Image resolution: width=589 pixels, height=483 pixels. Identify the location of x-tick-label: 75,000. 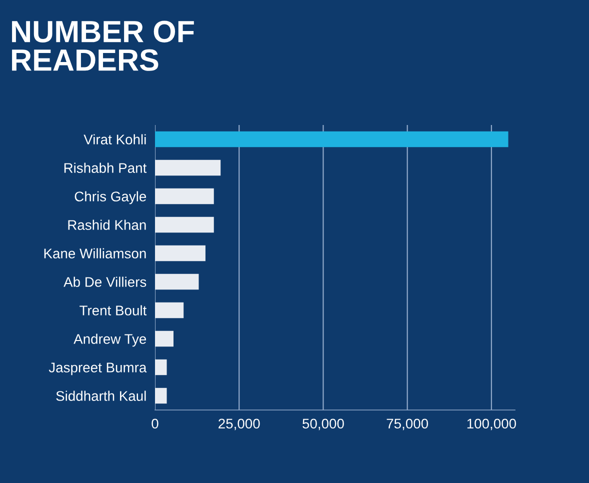
(407, 424).